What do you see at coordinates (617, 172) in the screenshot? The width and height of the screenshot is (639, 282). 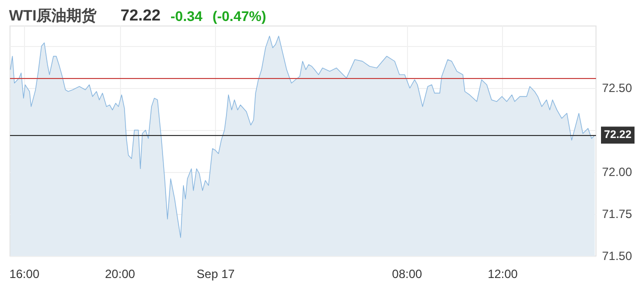 I see `y-tick-label: 72.00` at bounding box center [617, 172].